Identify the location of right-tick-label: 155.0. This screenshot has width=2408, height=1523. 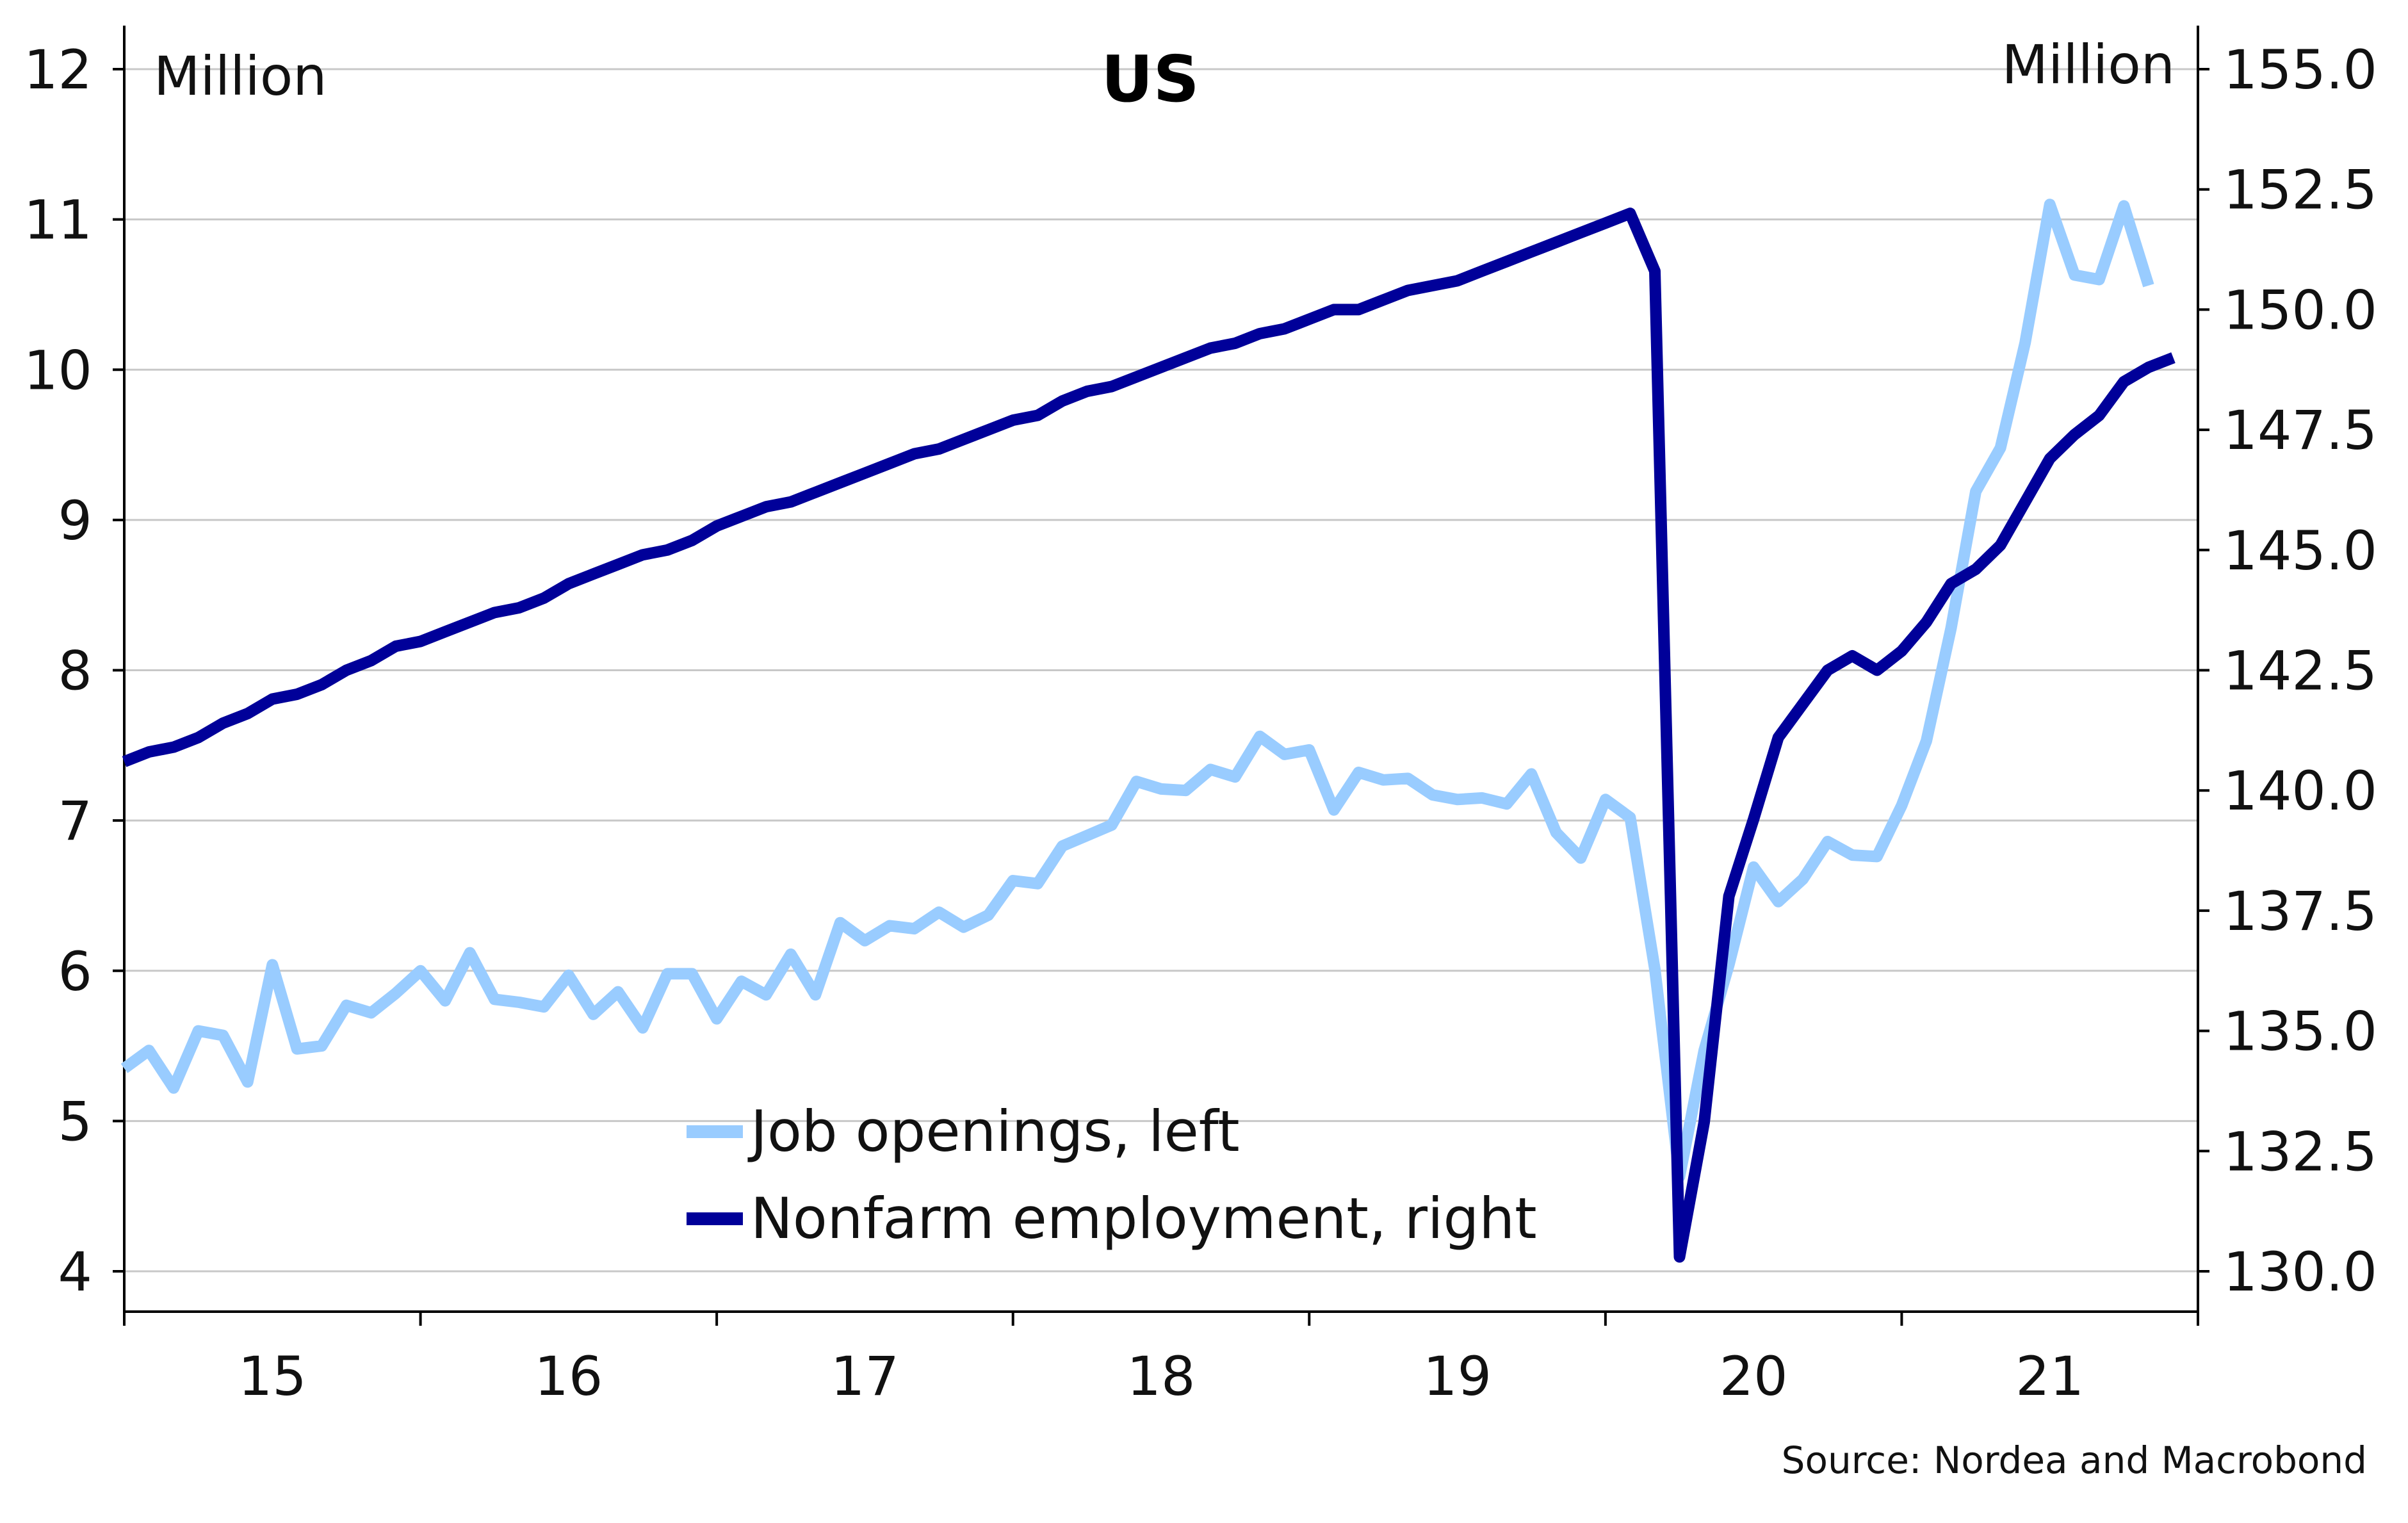
(2300, 69).